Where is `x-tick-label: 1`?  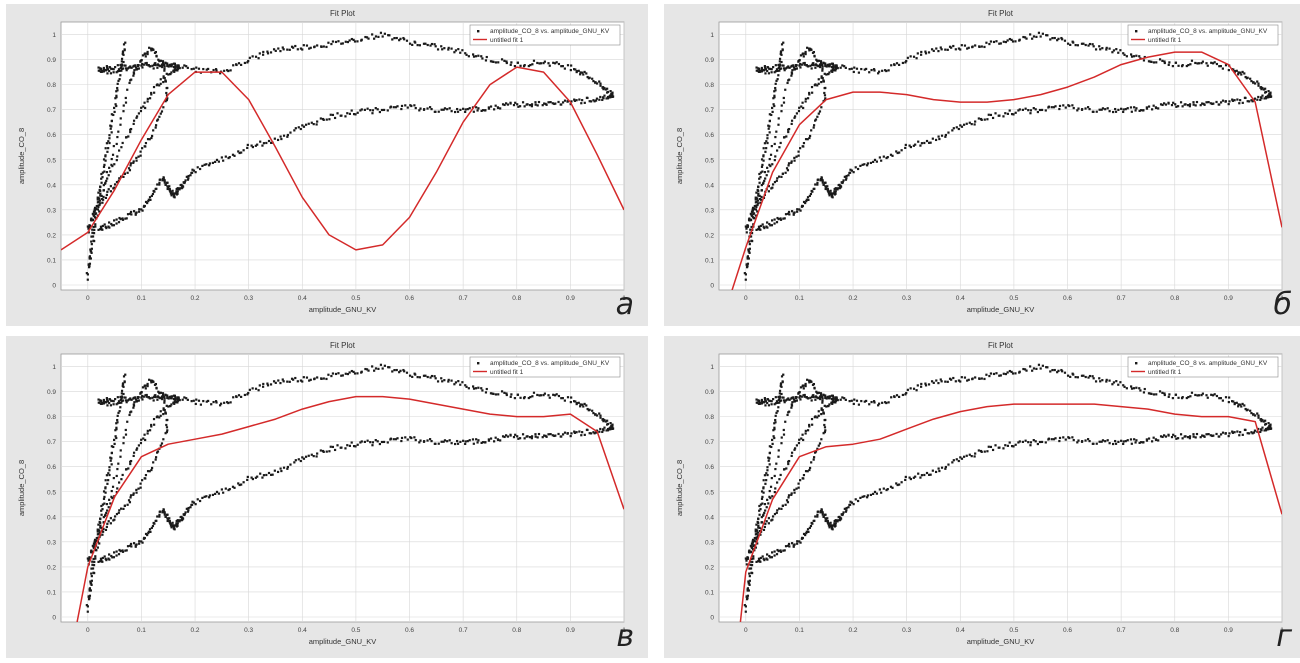
x-tick-label: 1 is located at coordinates (1282, 298).